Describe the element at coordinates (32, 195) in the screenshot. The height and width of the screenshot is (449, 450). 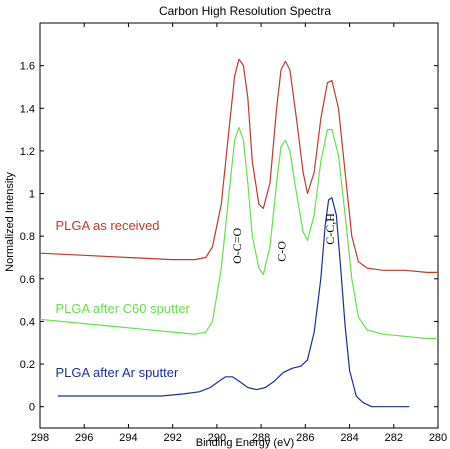
I see `y-tick-label: 1` at that location.